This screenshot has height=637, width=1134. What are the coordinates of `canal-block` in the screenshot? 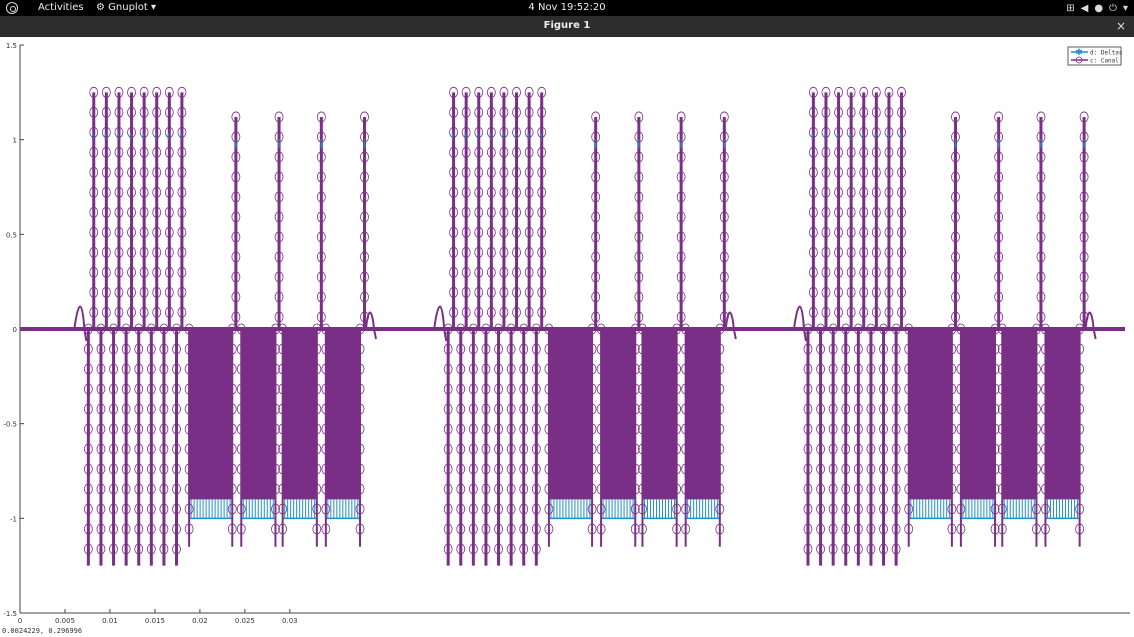 It's located at (930, 414).